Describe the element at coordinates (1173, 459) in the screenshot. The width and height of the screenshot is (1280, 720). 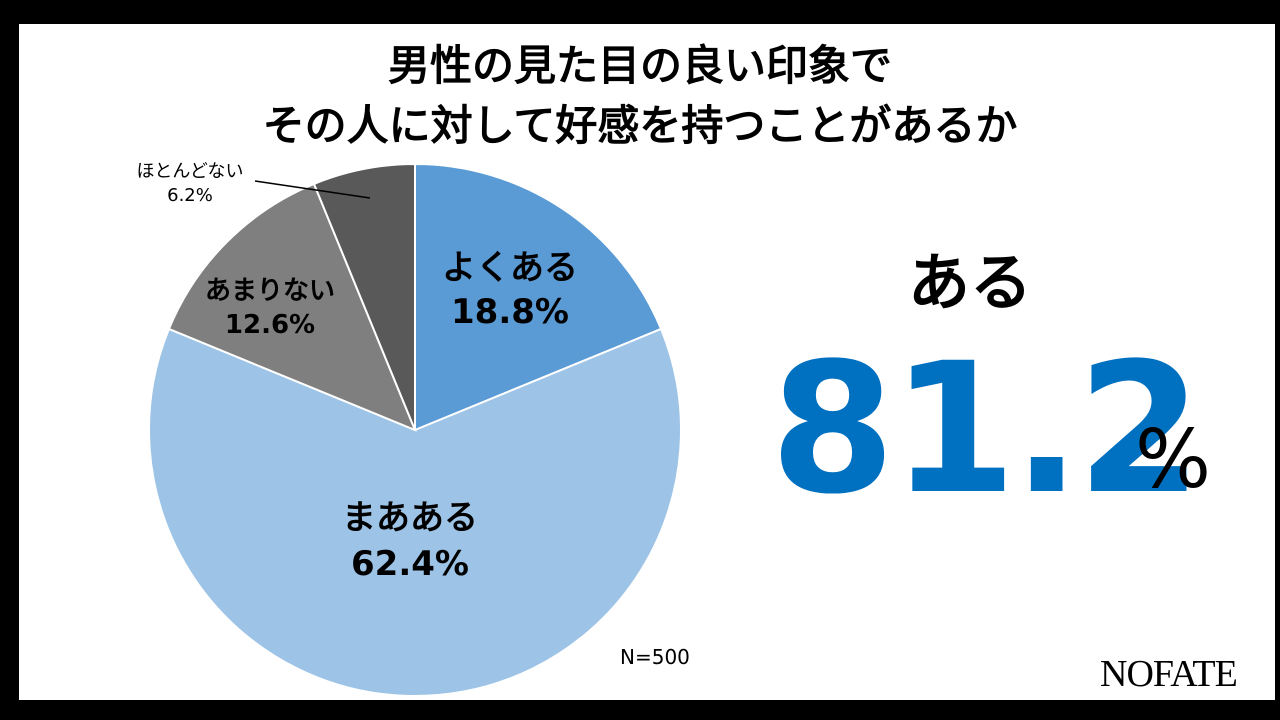
I see `highlight-unit: %` at that location.